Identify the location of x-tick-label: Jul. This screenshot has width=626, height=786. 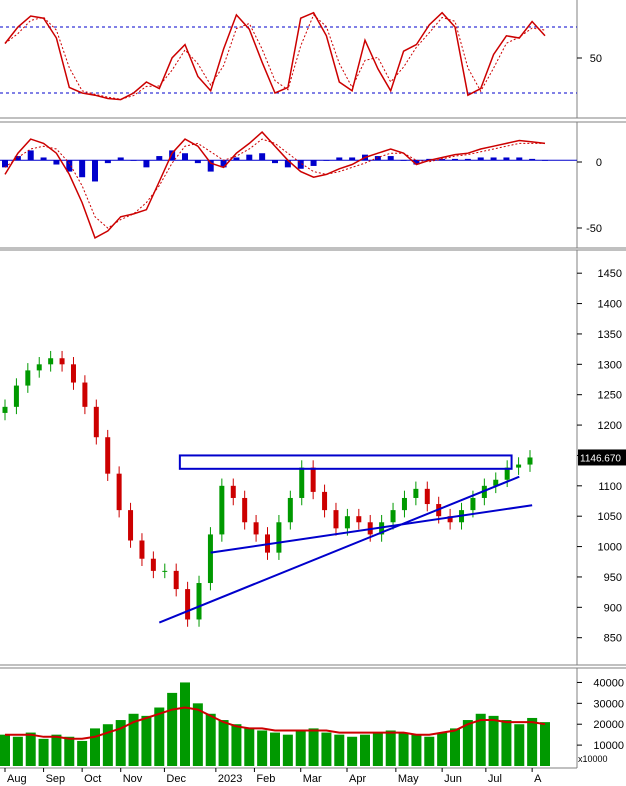
(495, 779).